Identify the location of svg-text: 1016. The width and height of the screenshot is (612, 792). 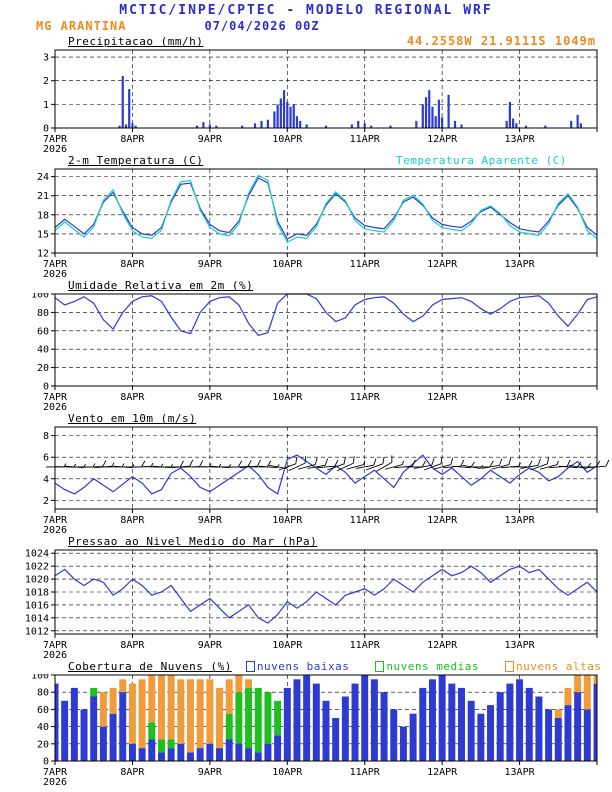
(37, 605).